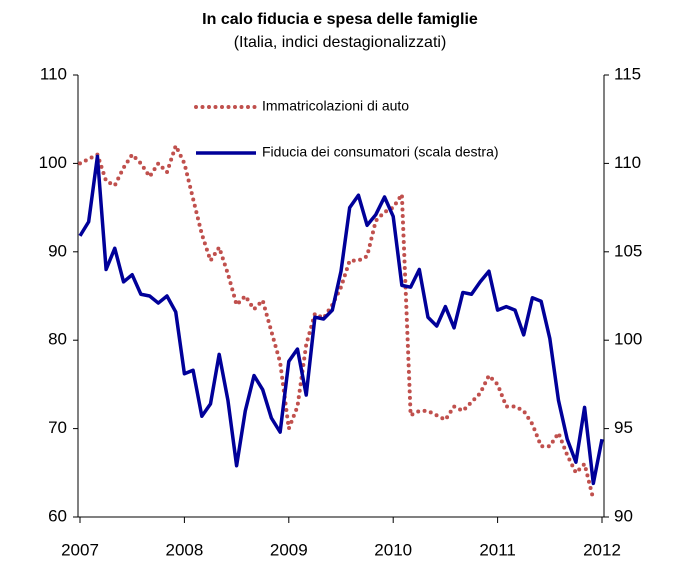 The image size is (680, 568). Describe the element at coordinates (623, 427) in the screenshot. I see `y2-tick-label: 95` at that location.